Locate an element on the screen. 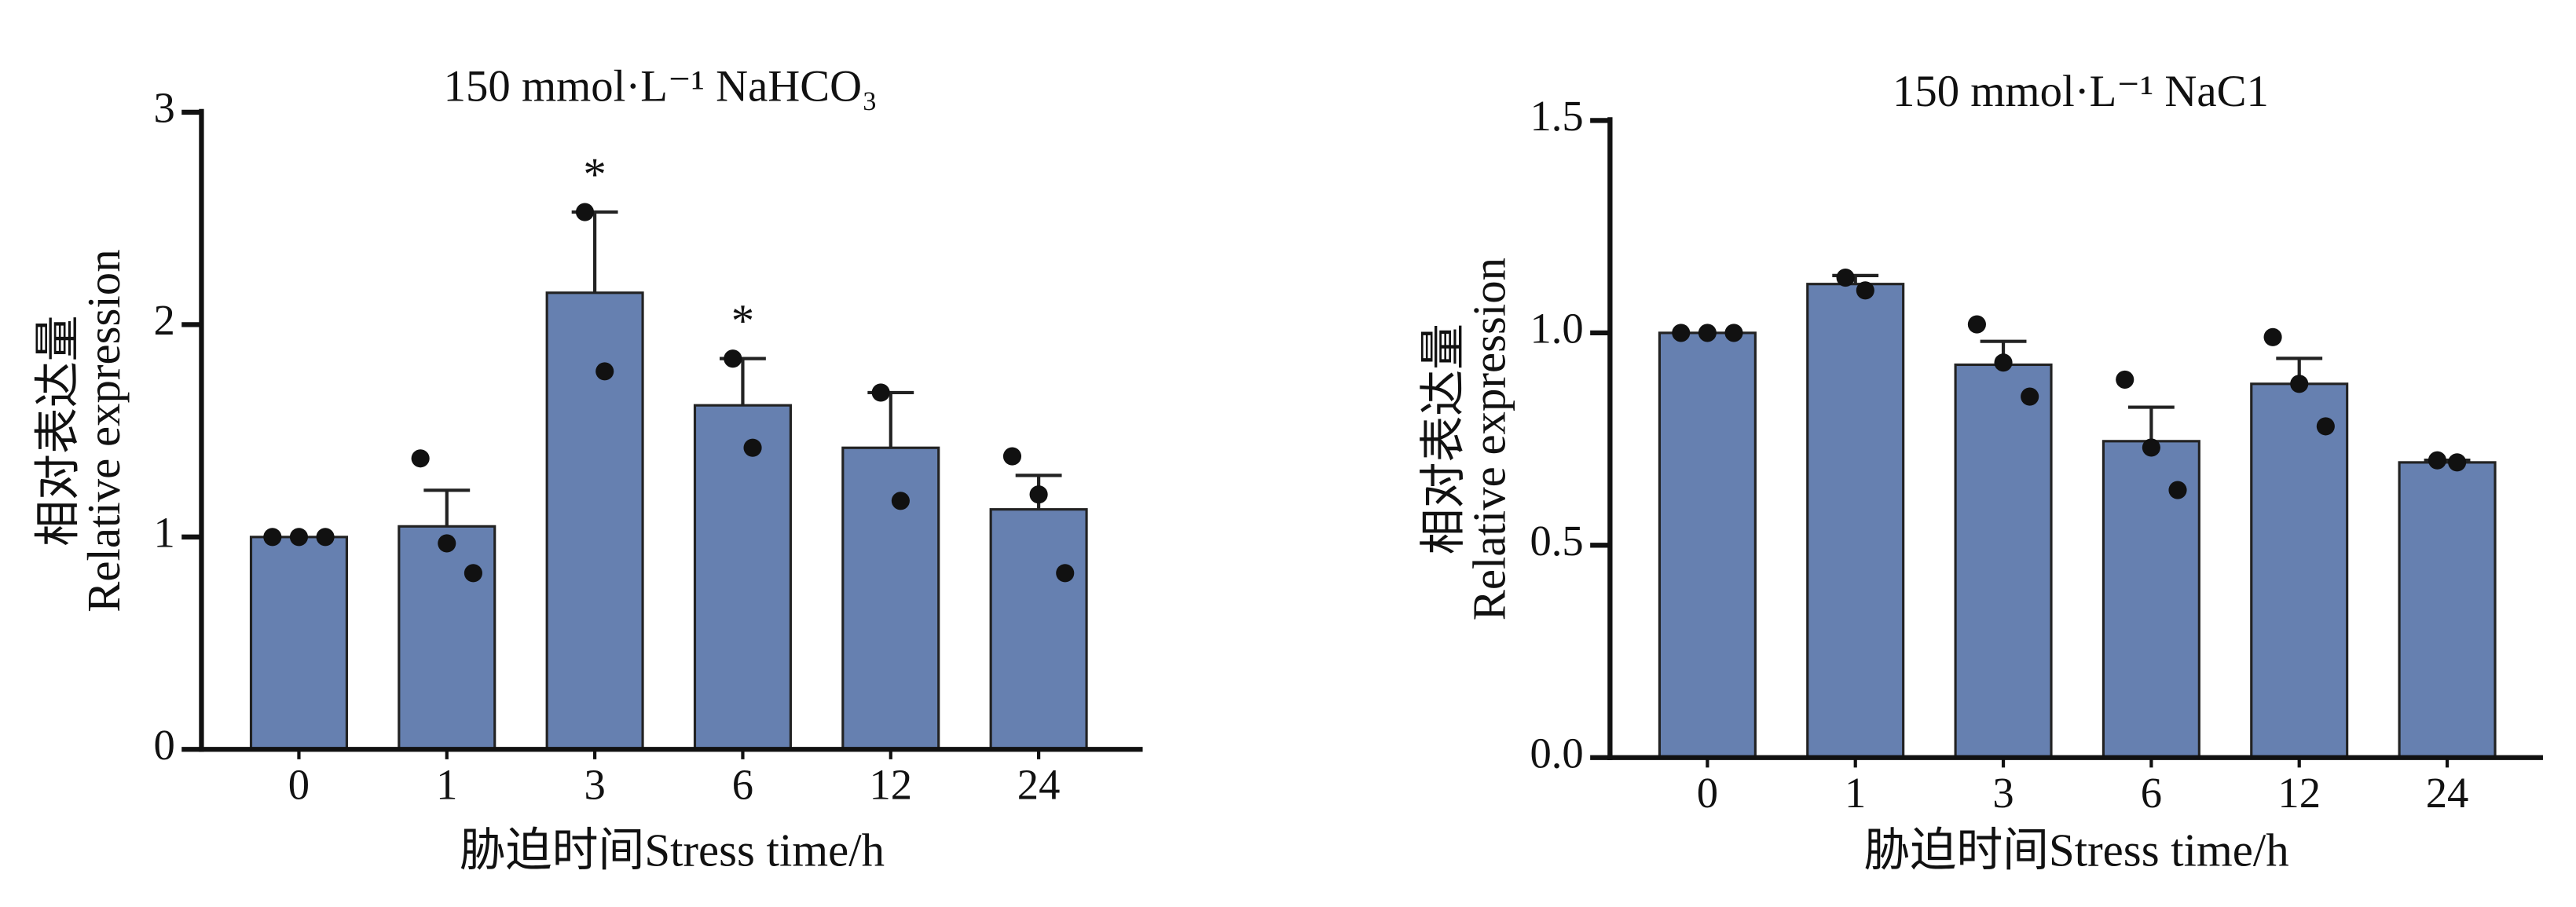  y-tick-label: 0 is located at coordinates (163, 745).